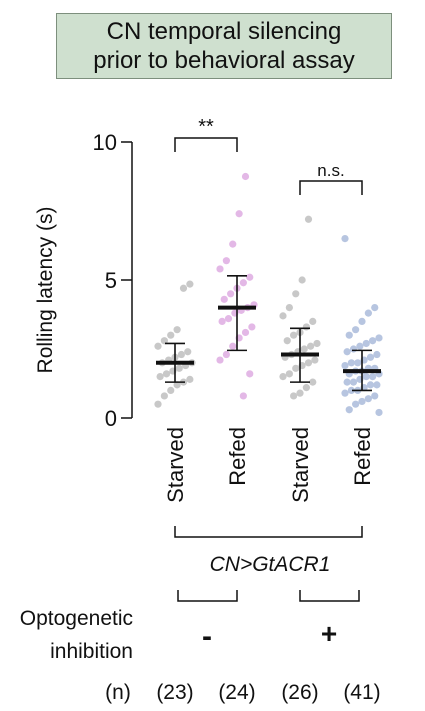 This screenshot has height=711, width=425. Describe the element at coordinates (207, 636) in the screenshot. I see `optogenetic-minus: -` at that location.